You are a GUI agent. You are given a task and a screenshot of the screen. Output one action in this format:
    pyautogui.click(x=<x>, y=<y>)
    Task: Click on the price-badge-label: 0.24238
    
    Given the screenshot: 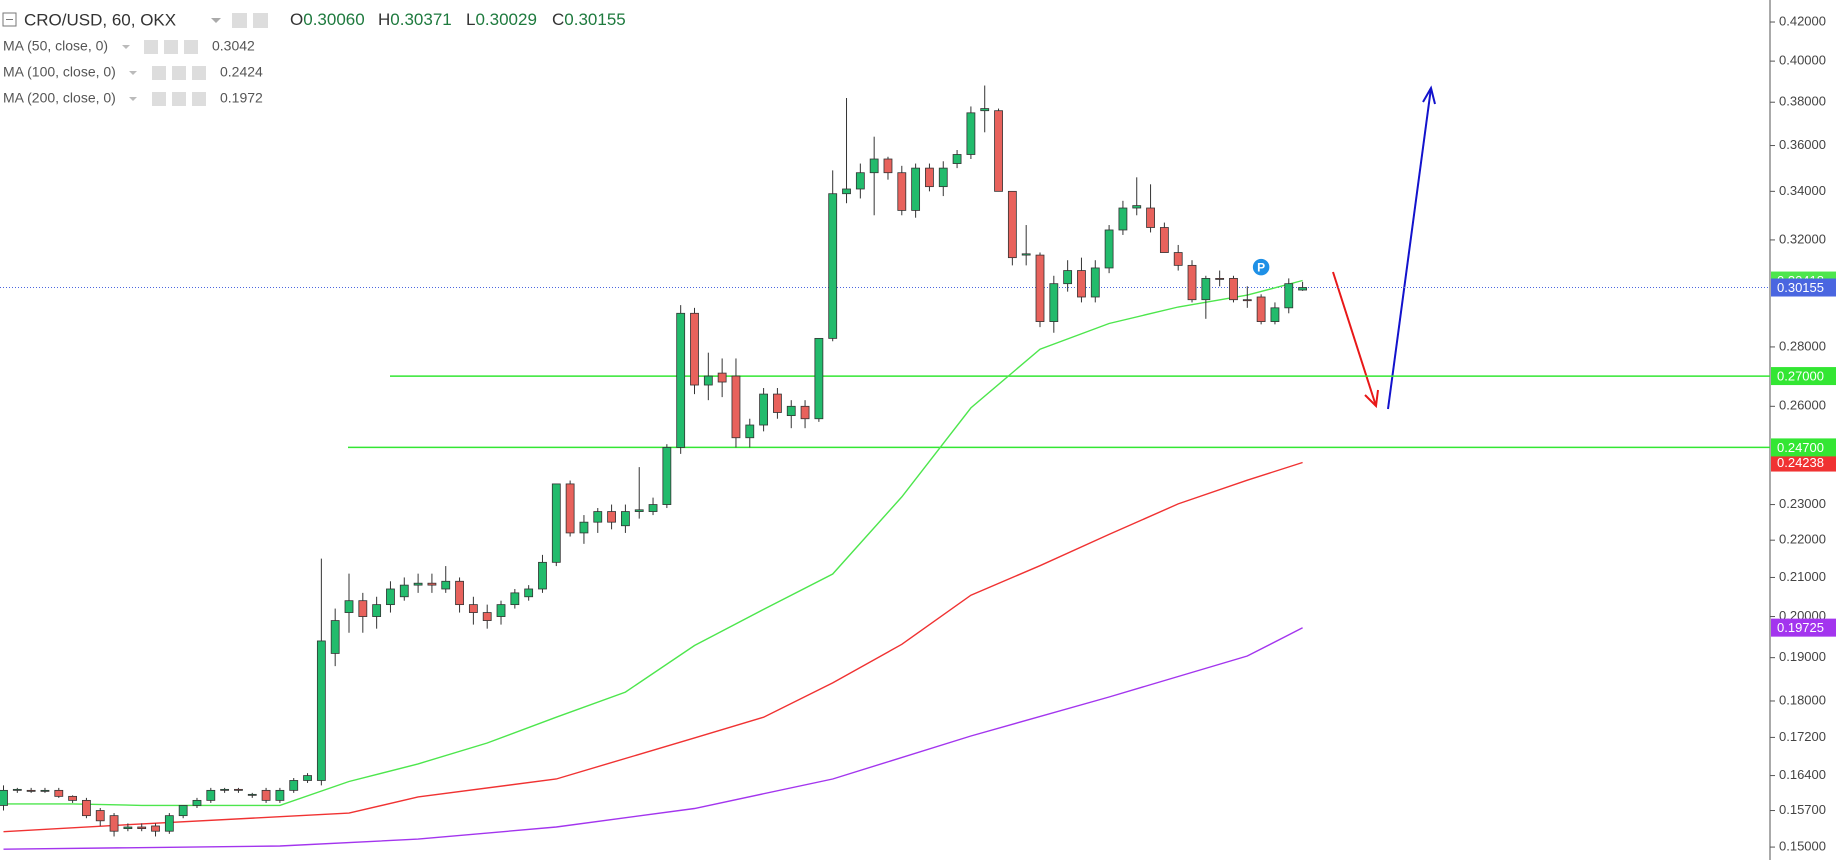 What is the action you would take?
    pyautogui.click(x=1800, y=462)
    